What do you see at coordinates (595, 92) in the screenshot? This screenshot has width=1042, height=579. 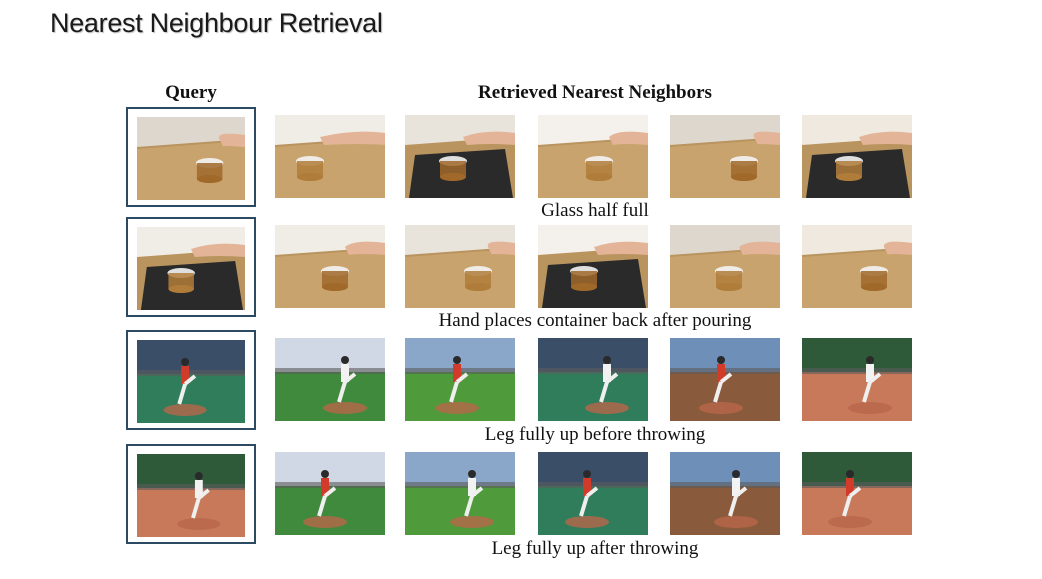 I see `retrieved-header: Retrieved Nearest Neighbors` at bounding box center [595, 92].